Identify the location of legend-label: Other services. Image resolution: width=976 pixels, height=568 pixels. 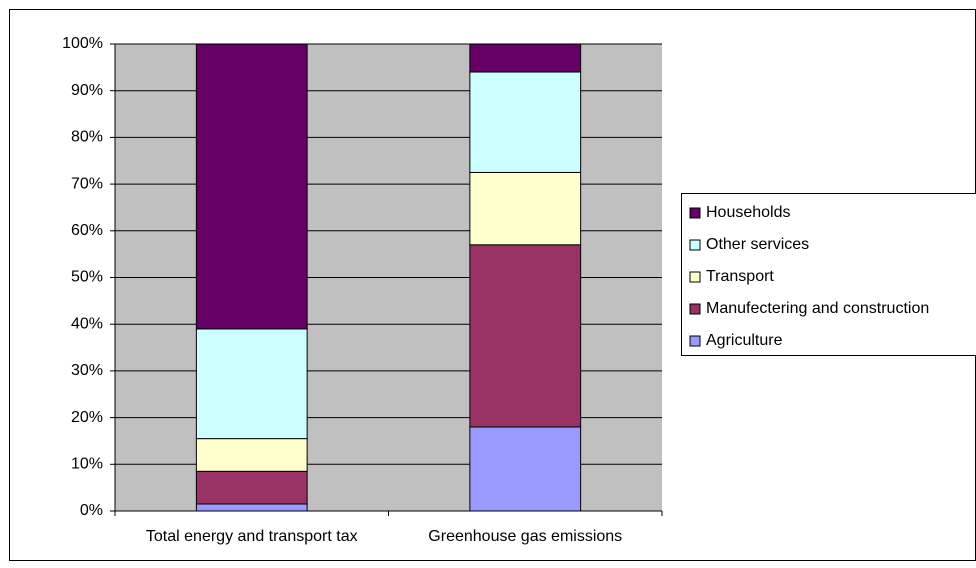
(757, 244).